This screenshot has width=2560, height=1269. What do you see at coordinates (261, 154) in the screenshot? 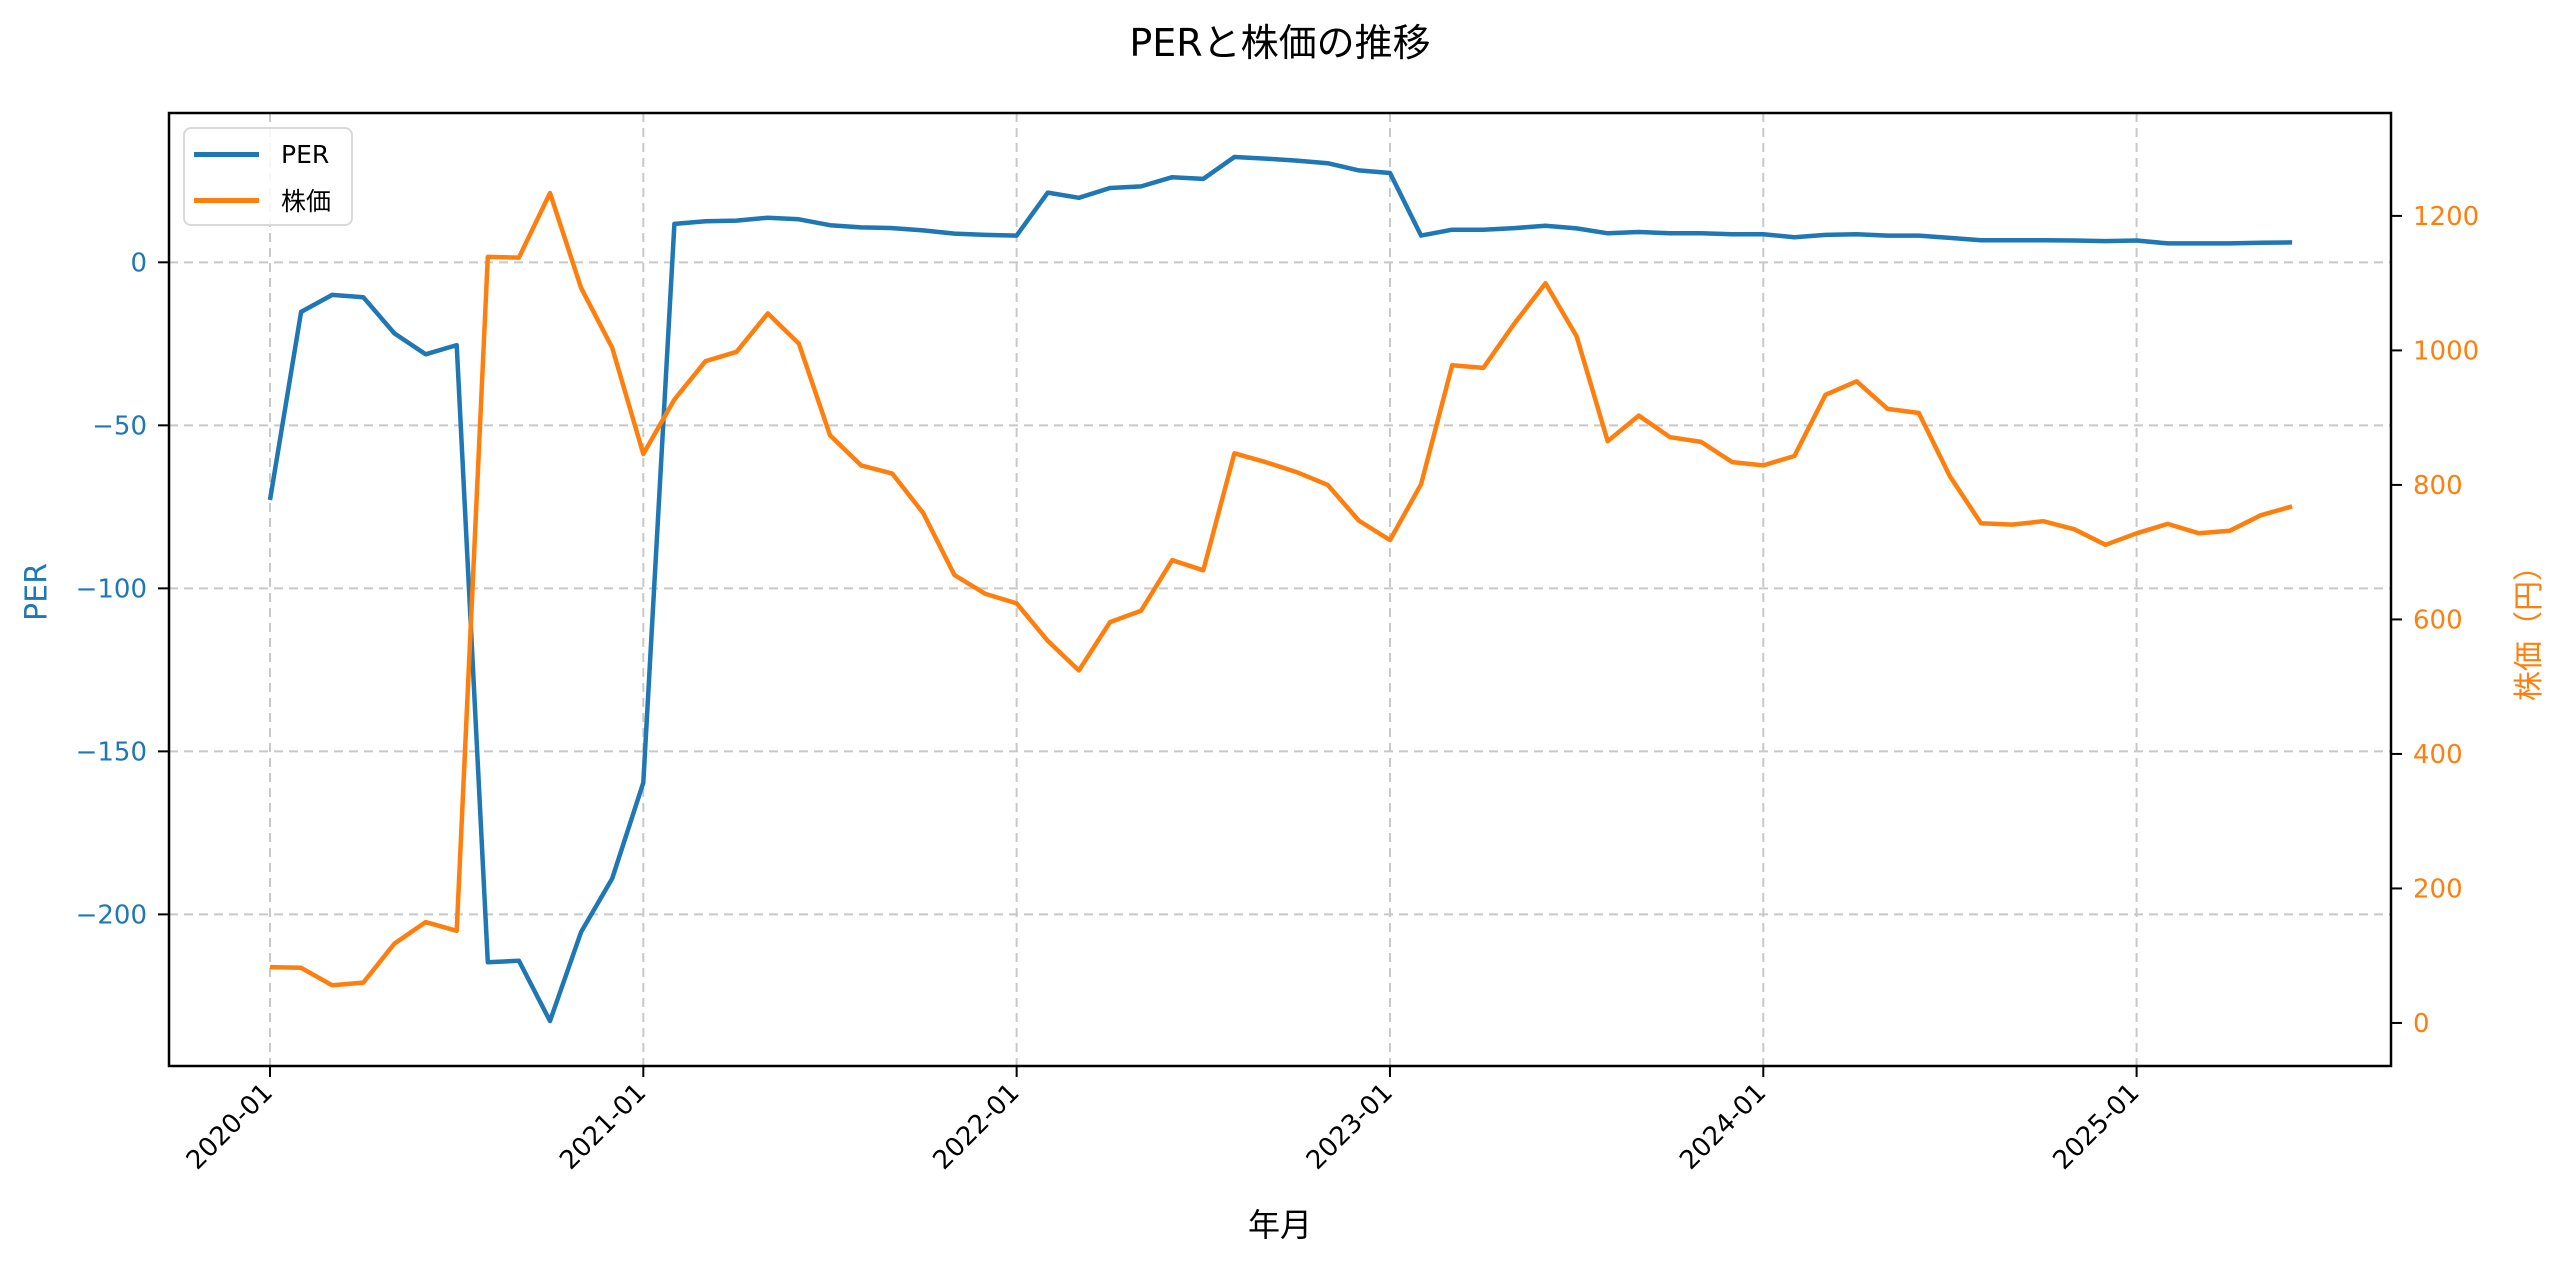
I see `legend-item-per: PER` at bounding box center [261, 154].